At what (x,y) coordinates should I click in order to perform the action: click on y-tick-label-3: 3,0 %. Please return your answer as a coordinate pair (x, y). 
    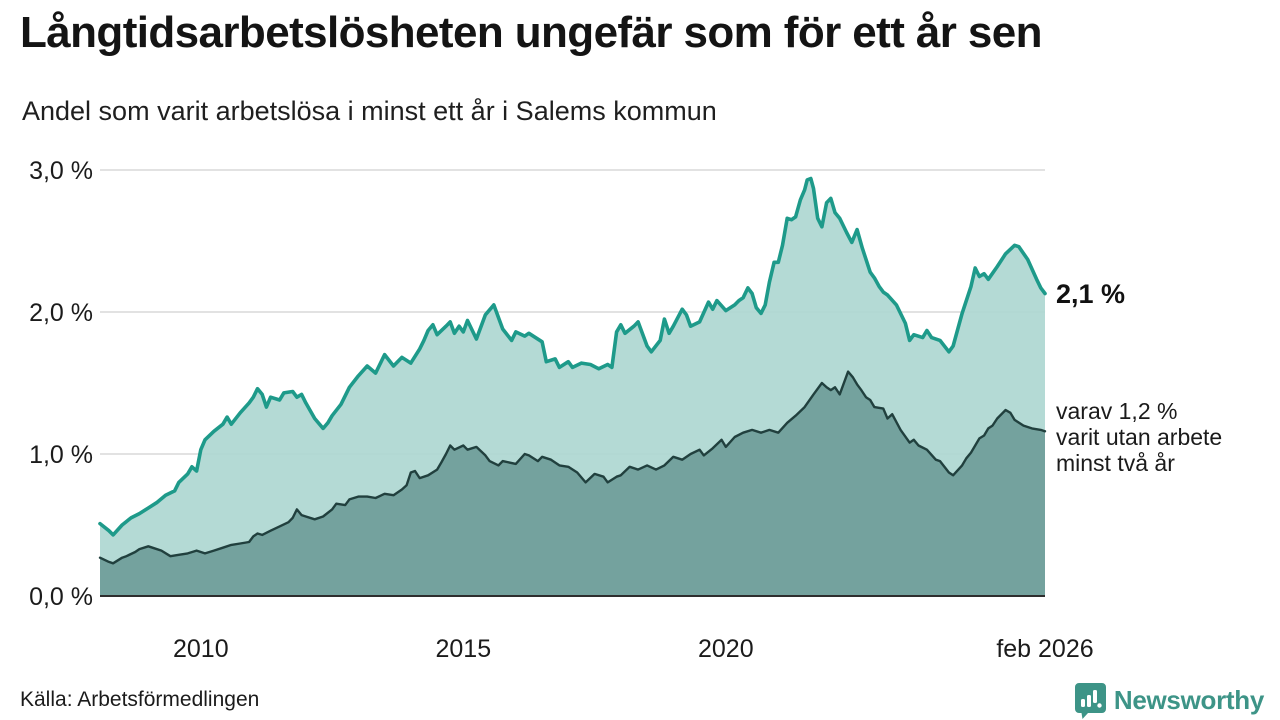
    Looking at the image, I should click on (61, 171).